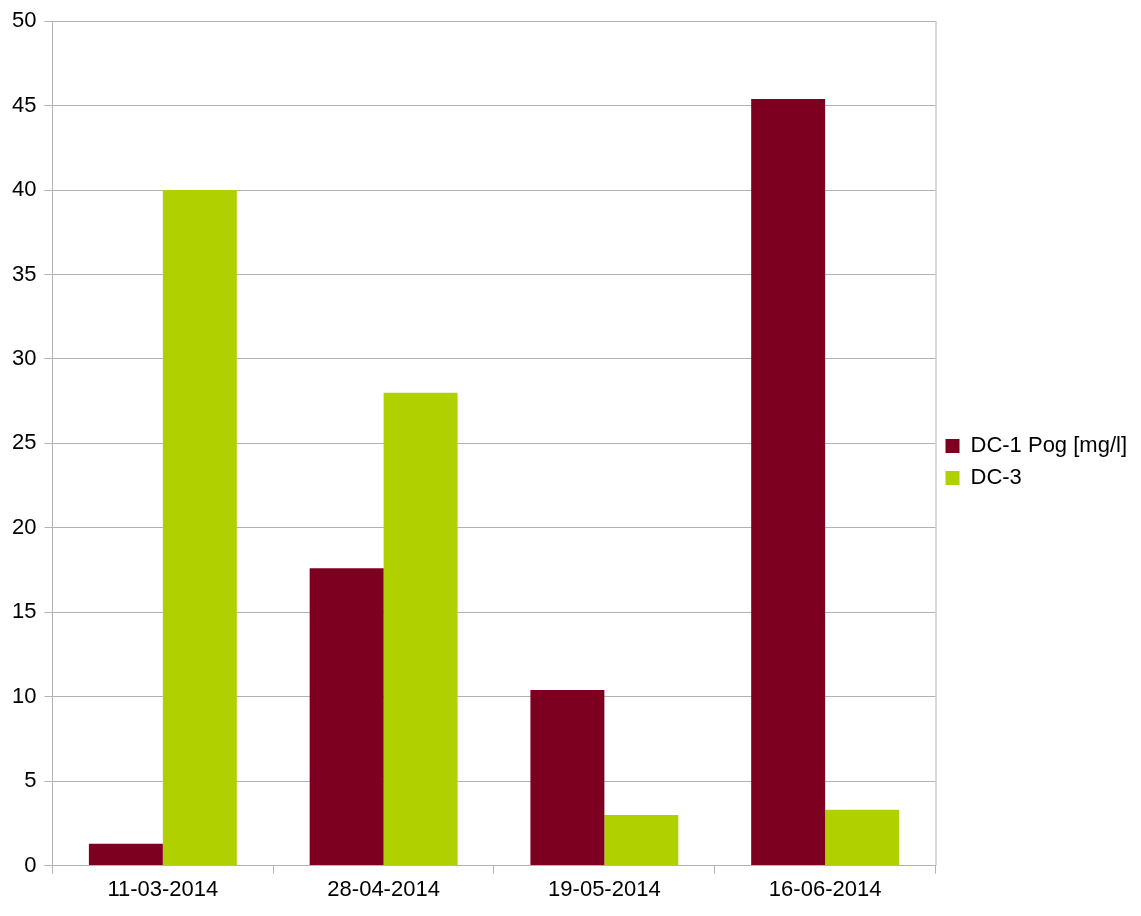  Describe the element at coordinates (1049, 445) in the screenshot. I see `legend-label: DC-1 Pog [mg/l]` at that location.